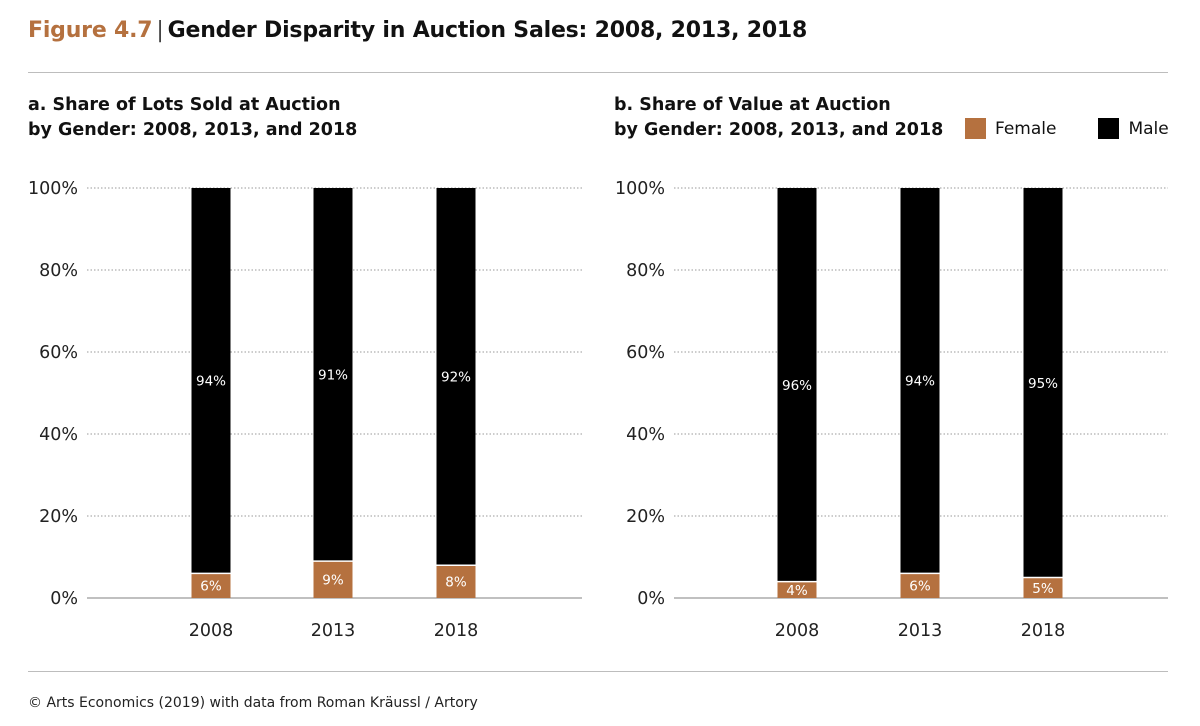 This screenshot has height=726, width=1200. I want to click on data-label-male-2008: 96%, so click(797, 386).